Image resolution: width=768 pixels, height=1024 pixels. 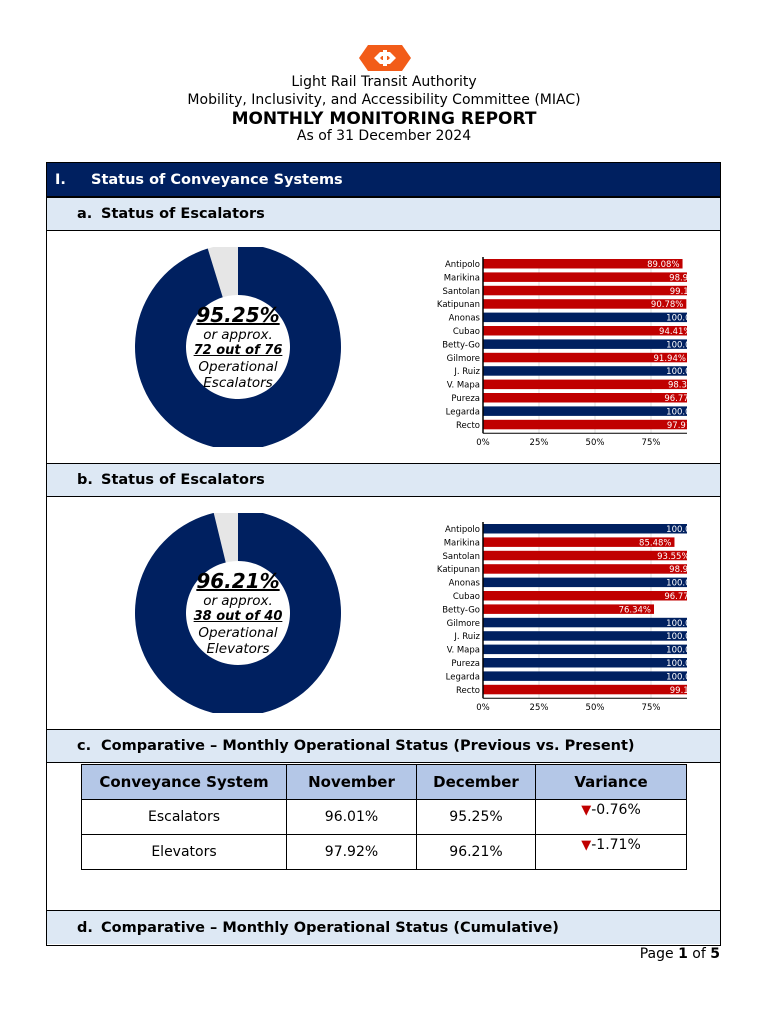 What do you see at coordinates (85, 927) in the screenshot?
I see `subsection-number: d.` at bounding box center [85, 927].